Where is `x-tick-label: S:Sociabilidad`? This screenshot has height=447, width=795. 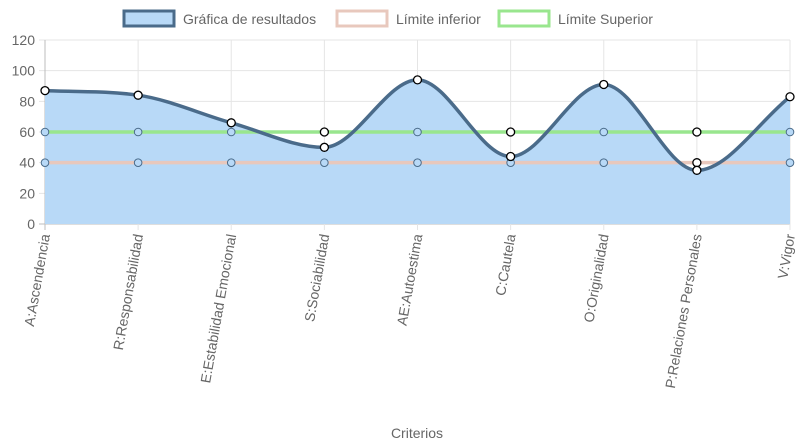 x-tick-label: S:Sociabilidad is located at coordinates (316, 278).